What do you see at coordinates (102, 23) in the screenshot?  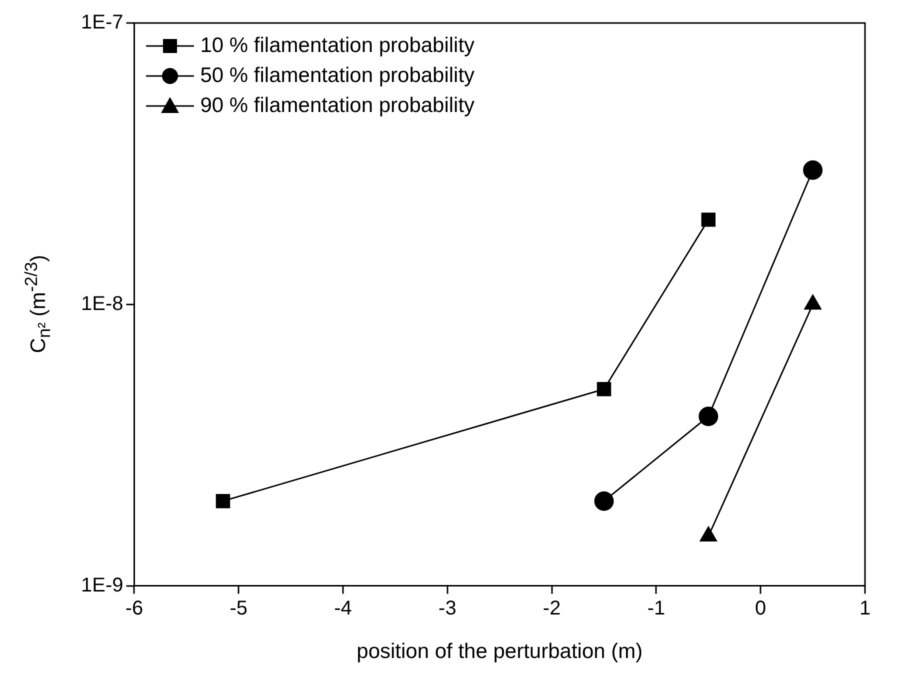 I see `y-tick-label: 1E-7` at bounding box center [102, 23].